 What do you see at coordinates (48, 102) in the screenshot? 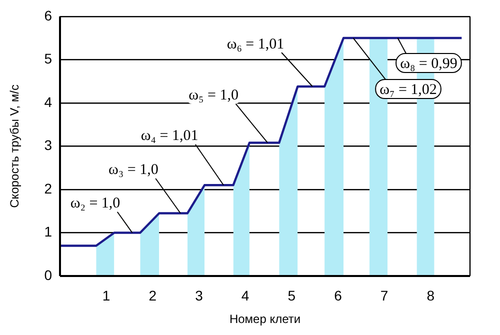
I see `y-tick-label: 4` at bounding box center [48, 102].